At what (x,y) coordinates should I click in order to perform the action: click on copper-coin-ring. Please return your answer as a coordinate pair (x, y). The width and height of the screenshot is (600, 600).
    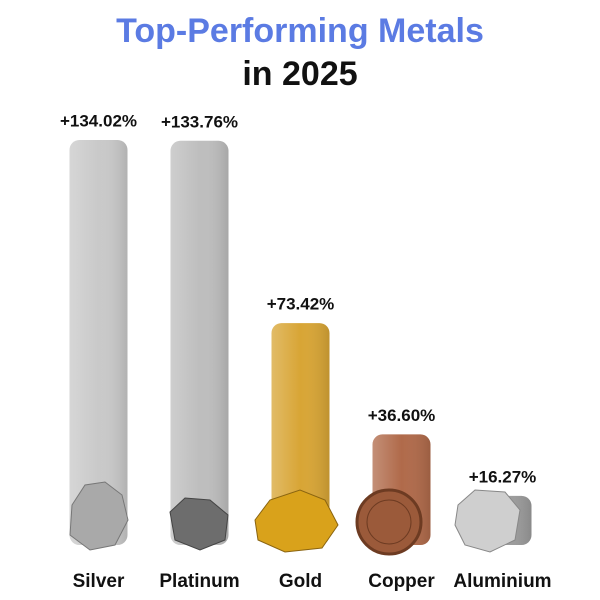
    Looking at the image, I should click on (389, 522).